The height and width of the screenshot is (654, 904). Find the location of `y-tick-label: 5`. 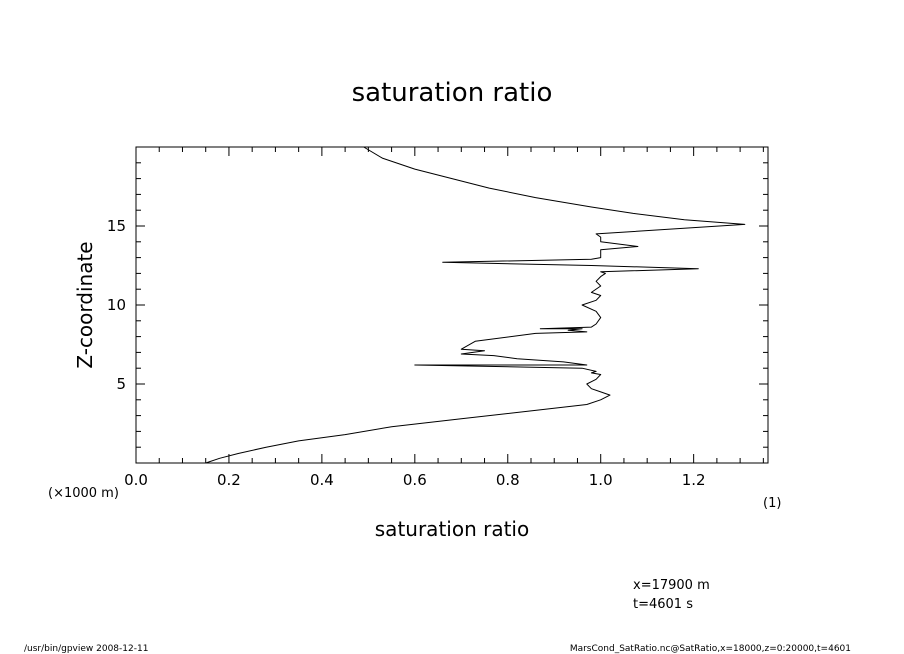

y-tick-label: 5 is located at coordinates (121, 384).